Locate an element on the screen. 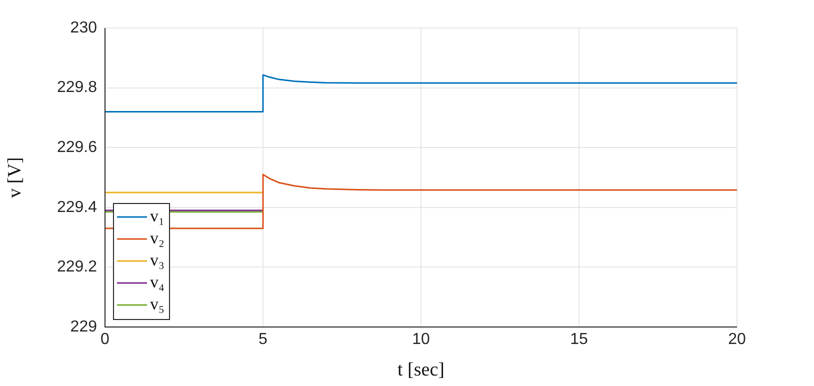  x-tick-label: 20 is located at coordinates (737, 339).